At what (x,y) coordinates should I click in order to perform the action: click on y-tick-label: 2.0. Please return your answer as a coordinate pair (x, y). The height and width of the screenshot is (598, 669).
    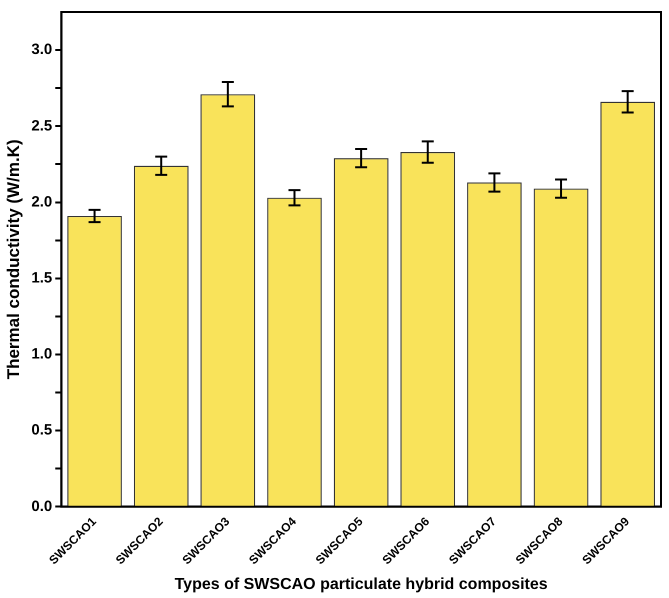
    Looking at the image, I should click on (41, 201).